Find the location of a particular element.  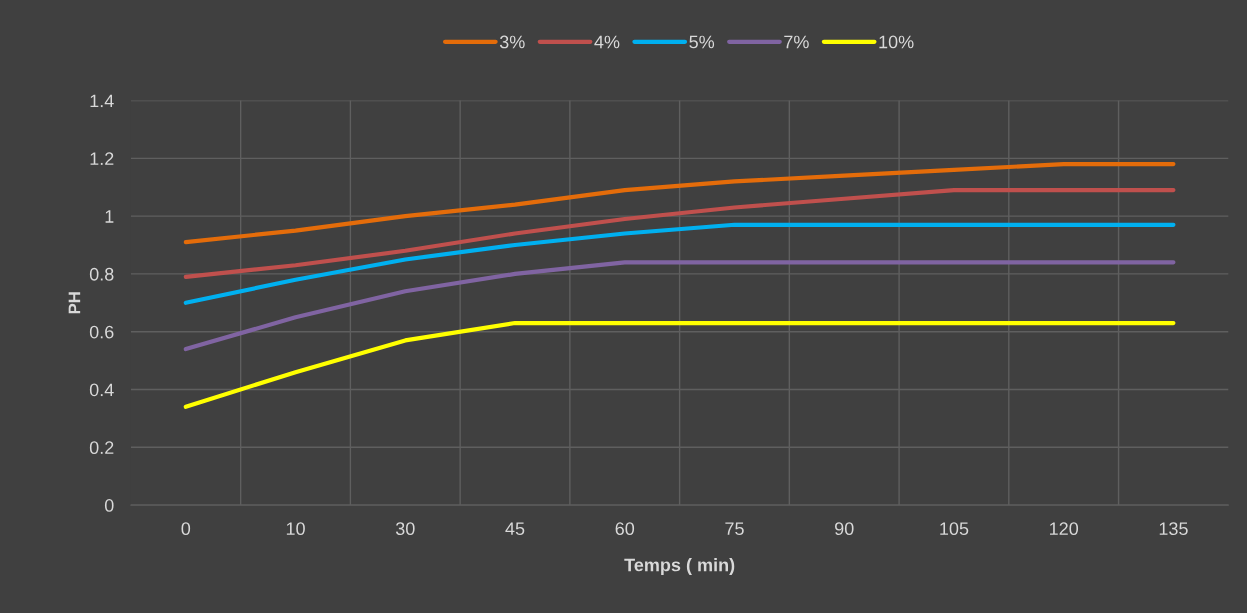

y-tick-label: 0.8 is located at coordinates (101, 274).